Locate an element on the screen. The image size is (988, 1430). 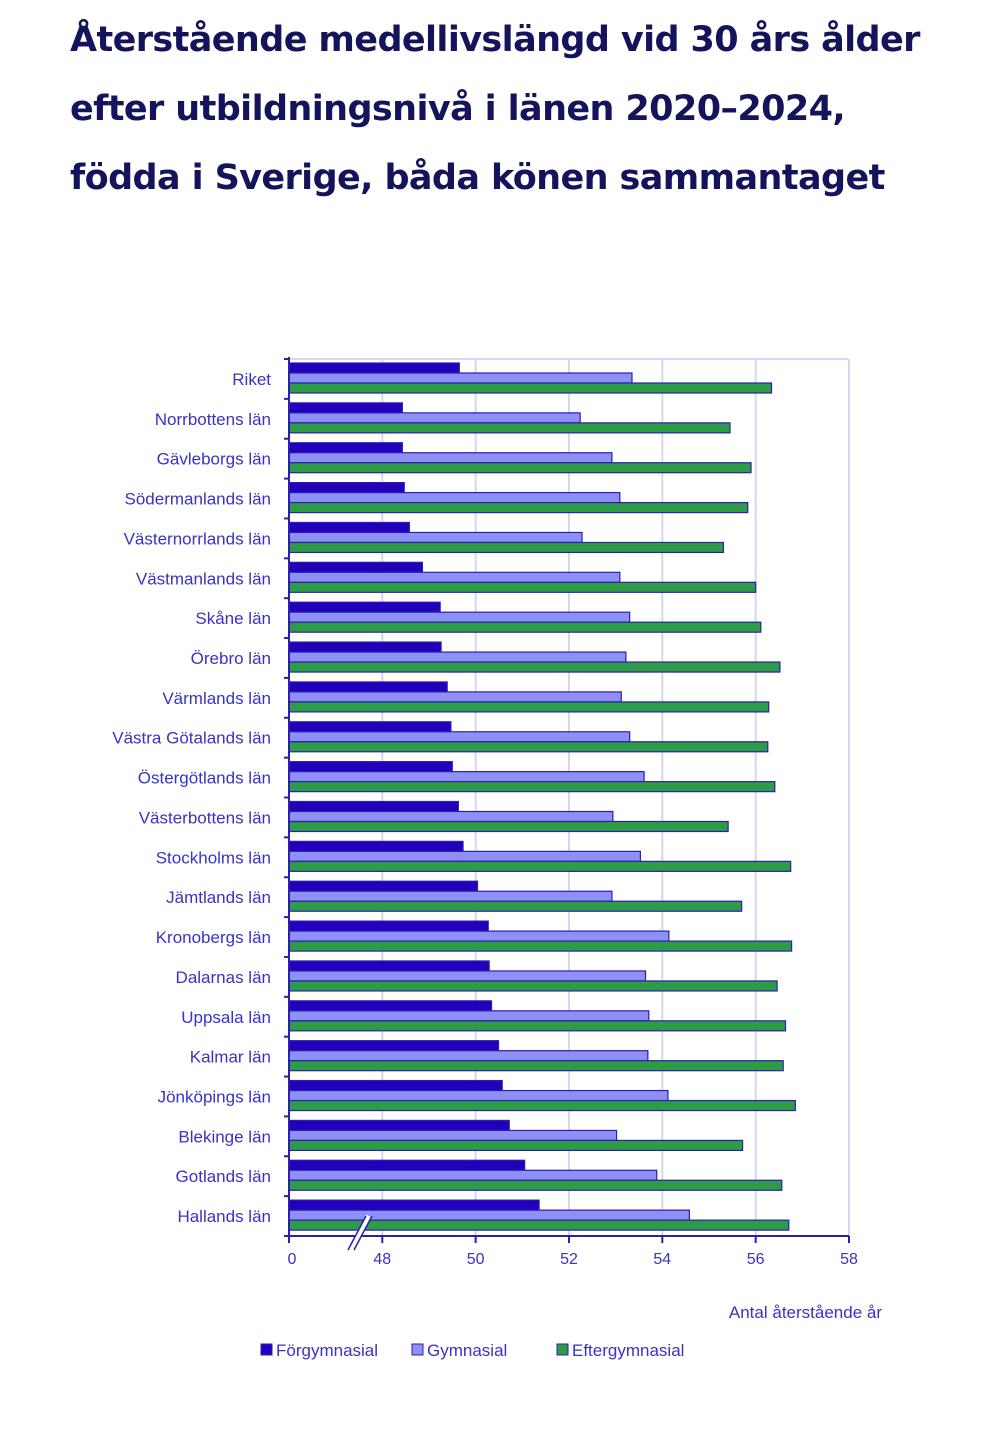
category-label: Västra Götalands län is located at coordinates (191, 738).